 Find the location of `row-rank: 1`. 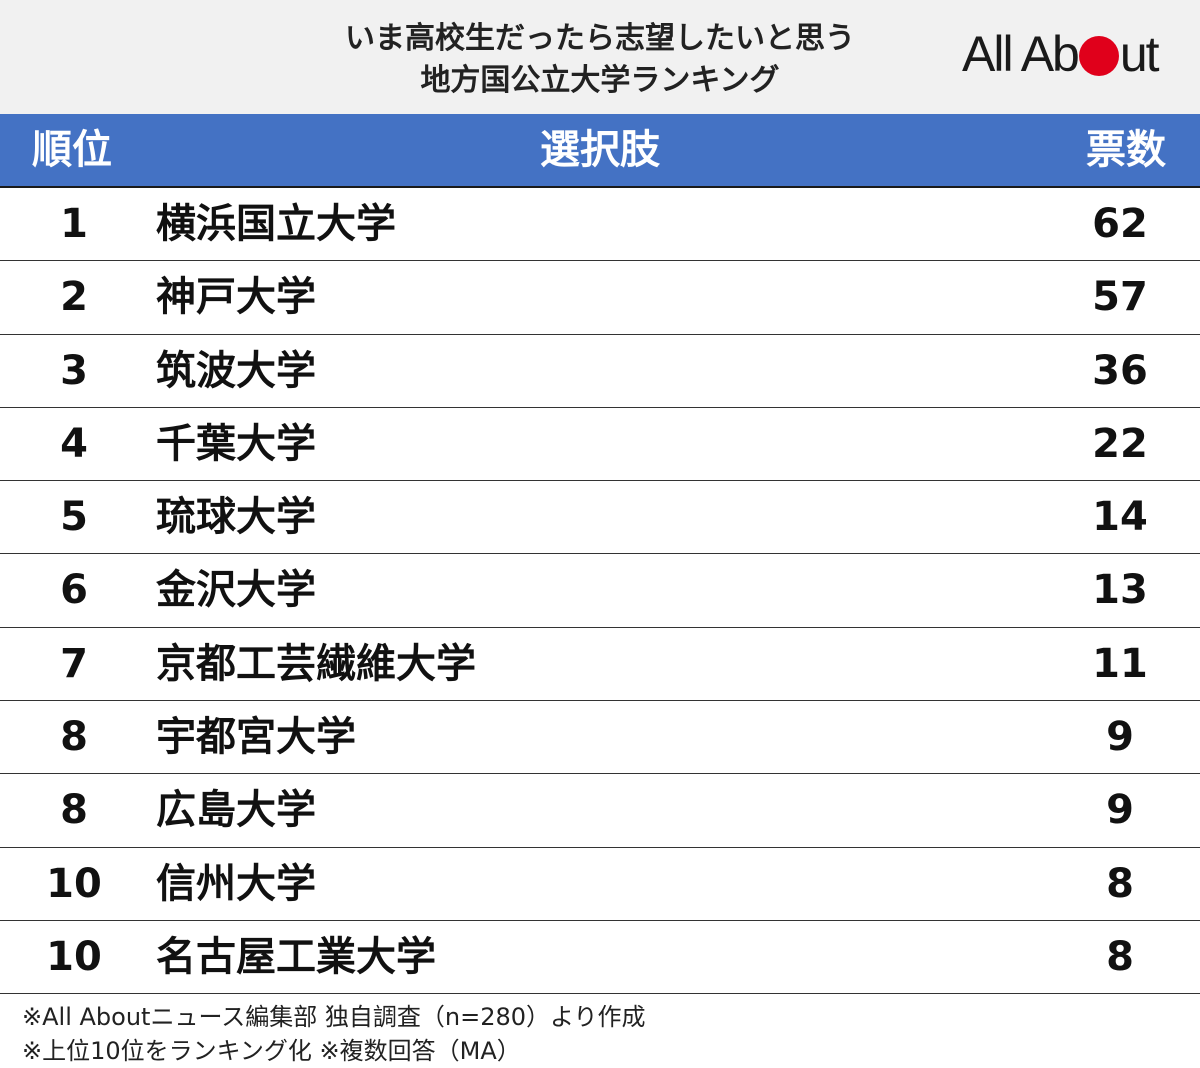

row-rank: 1 is located at coordinates (74, 224).